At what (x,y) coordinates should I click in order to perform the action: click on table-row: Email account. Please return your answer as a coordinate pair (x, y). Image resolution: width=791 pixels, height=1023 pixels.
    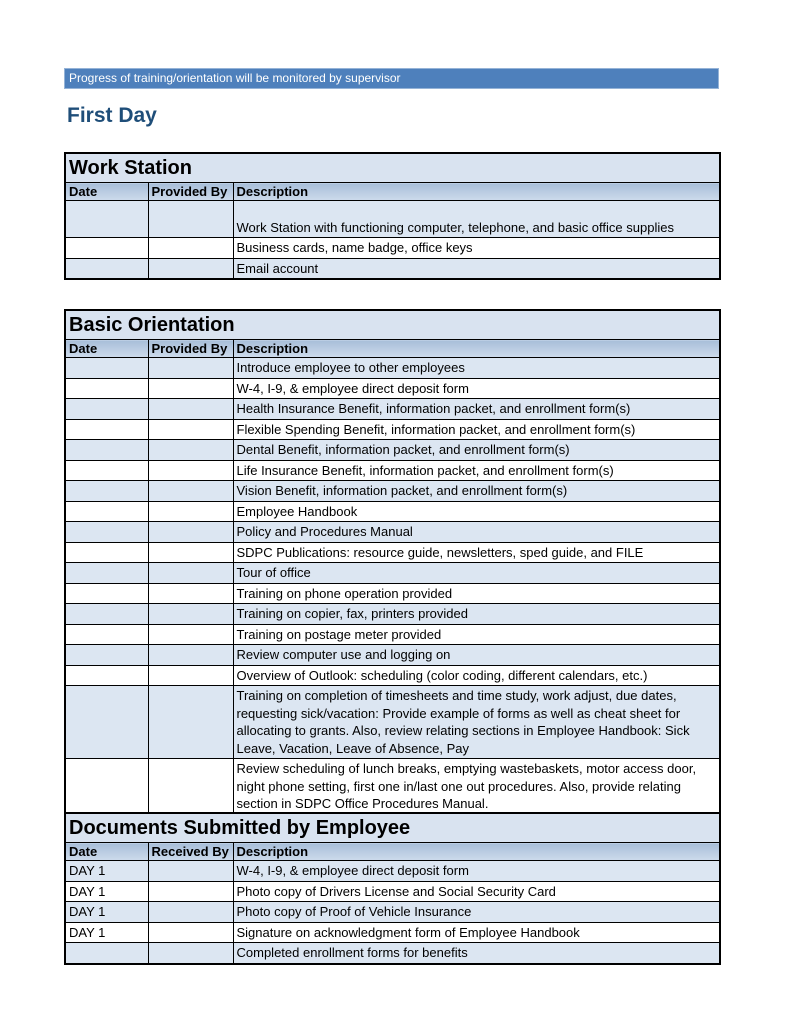
    Looking at the image, I should click on (392, 268).